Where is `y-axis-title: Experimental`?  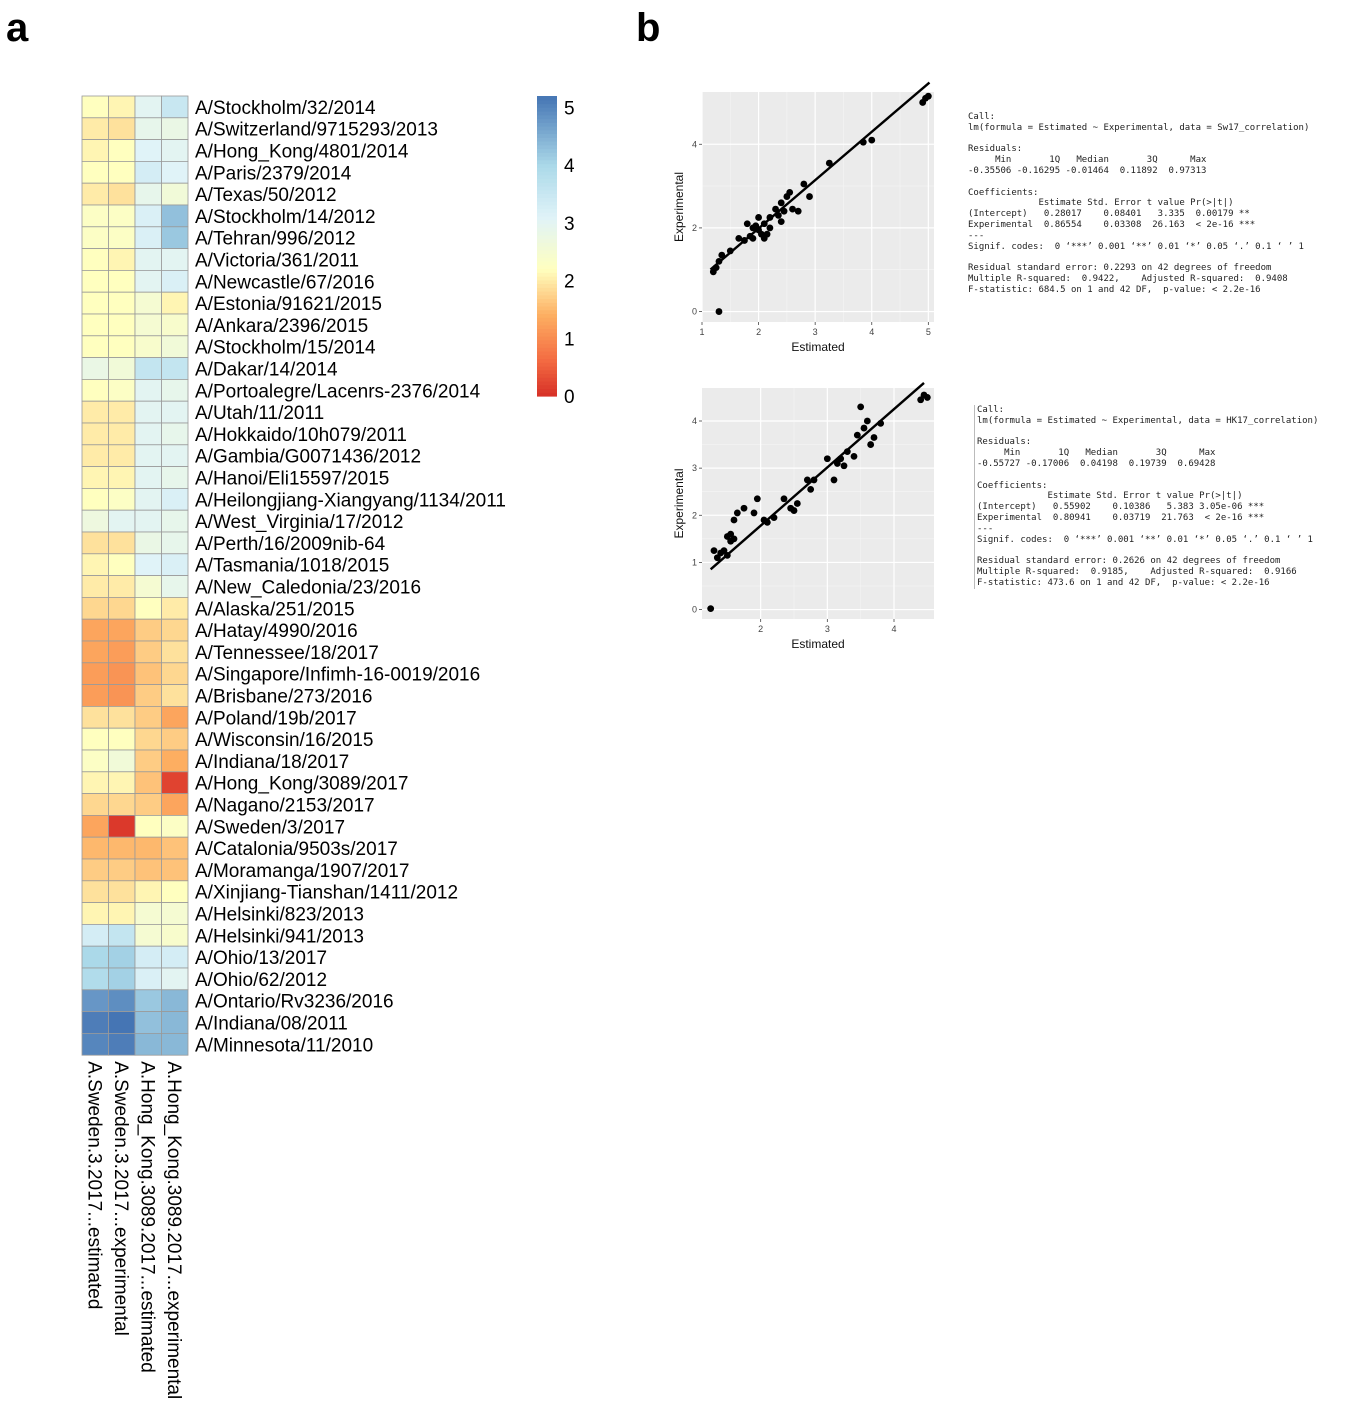
y-axis-title: Experimental is located at coordinates (679, 207).